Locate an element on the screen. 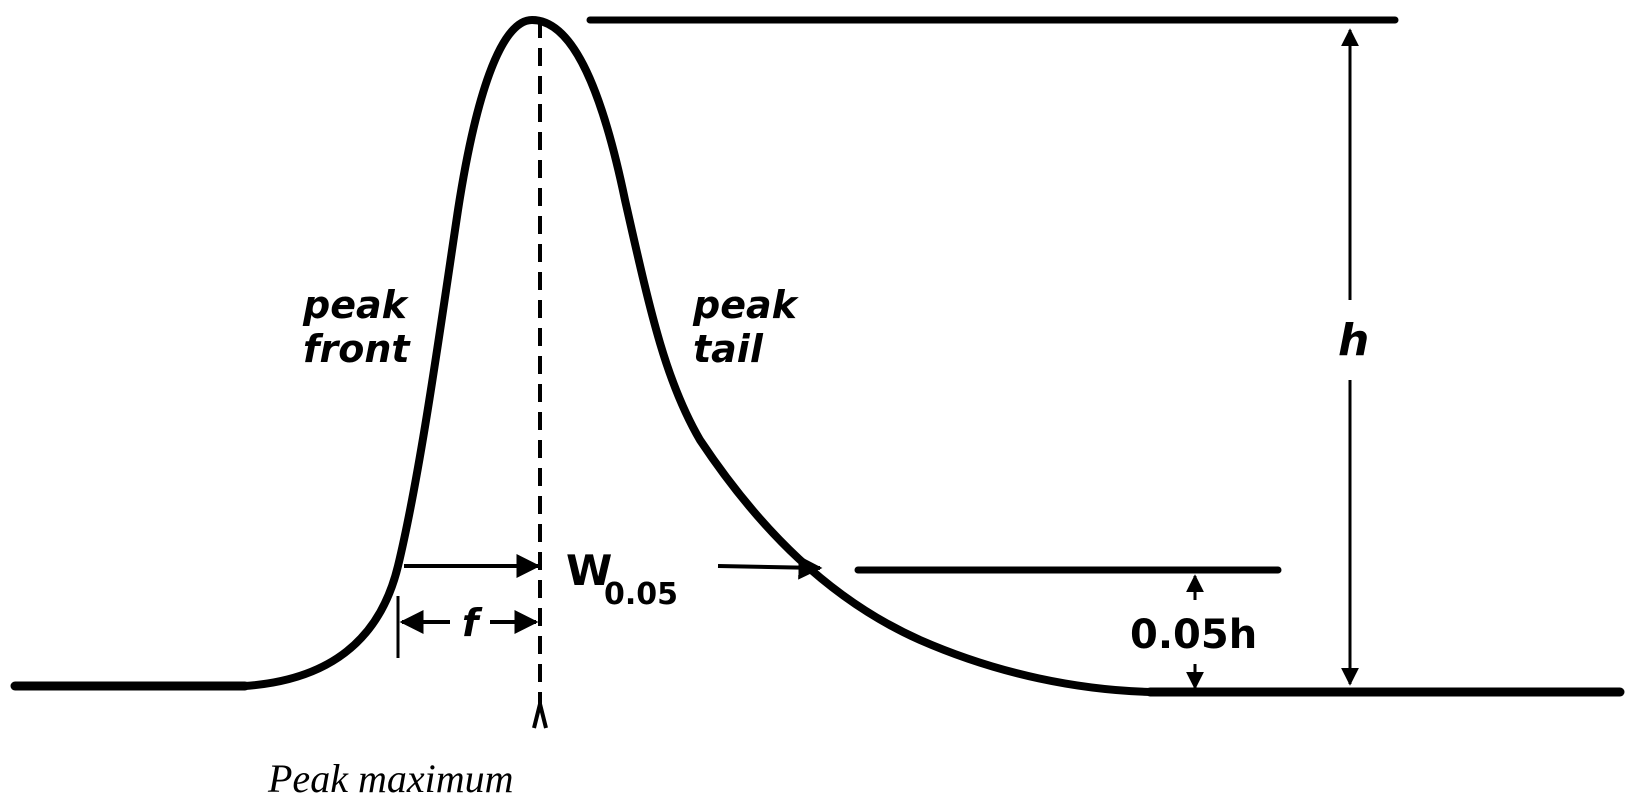  peak-maximum-caption: Peak maximum is located at coordinates (390, 778).